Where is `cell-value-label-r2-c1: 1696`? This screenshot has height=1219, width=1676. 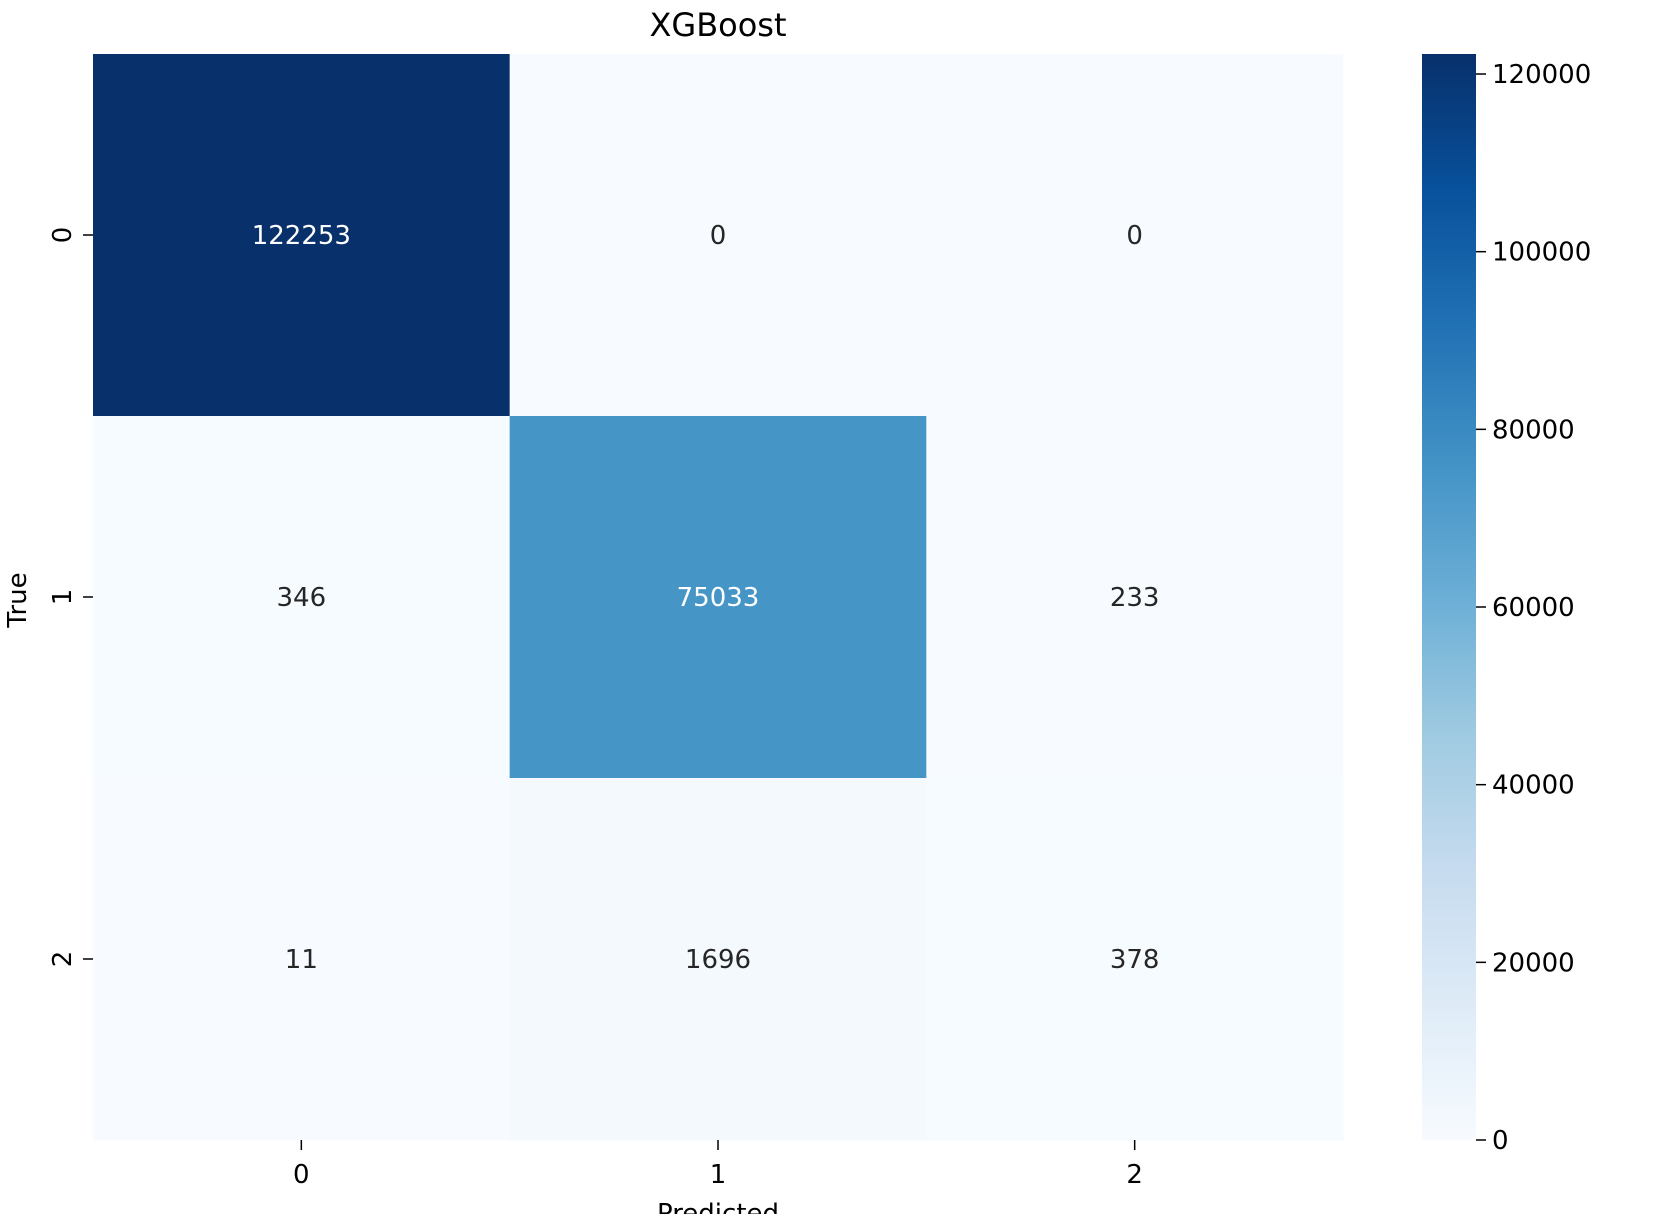 cell-value-label-r2-c1: 1696 is located at coordinates (718, 960).